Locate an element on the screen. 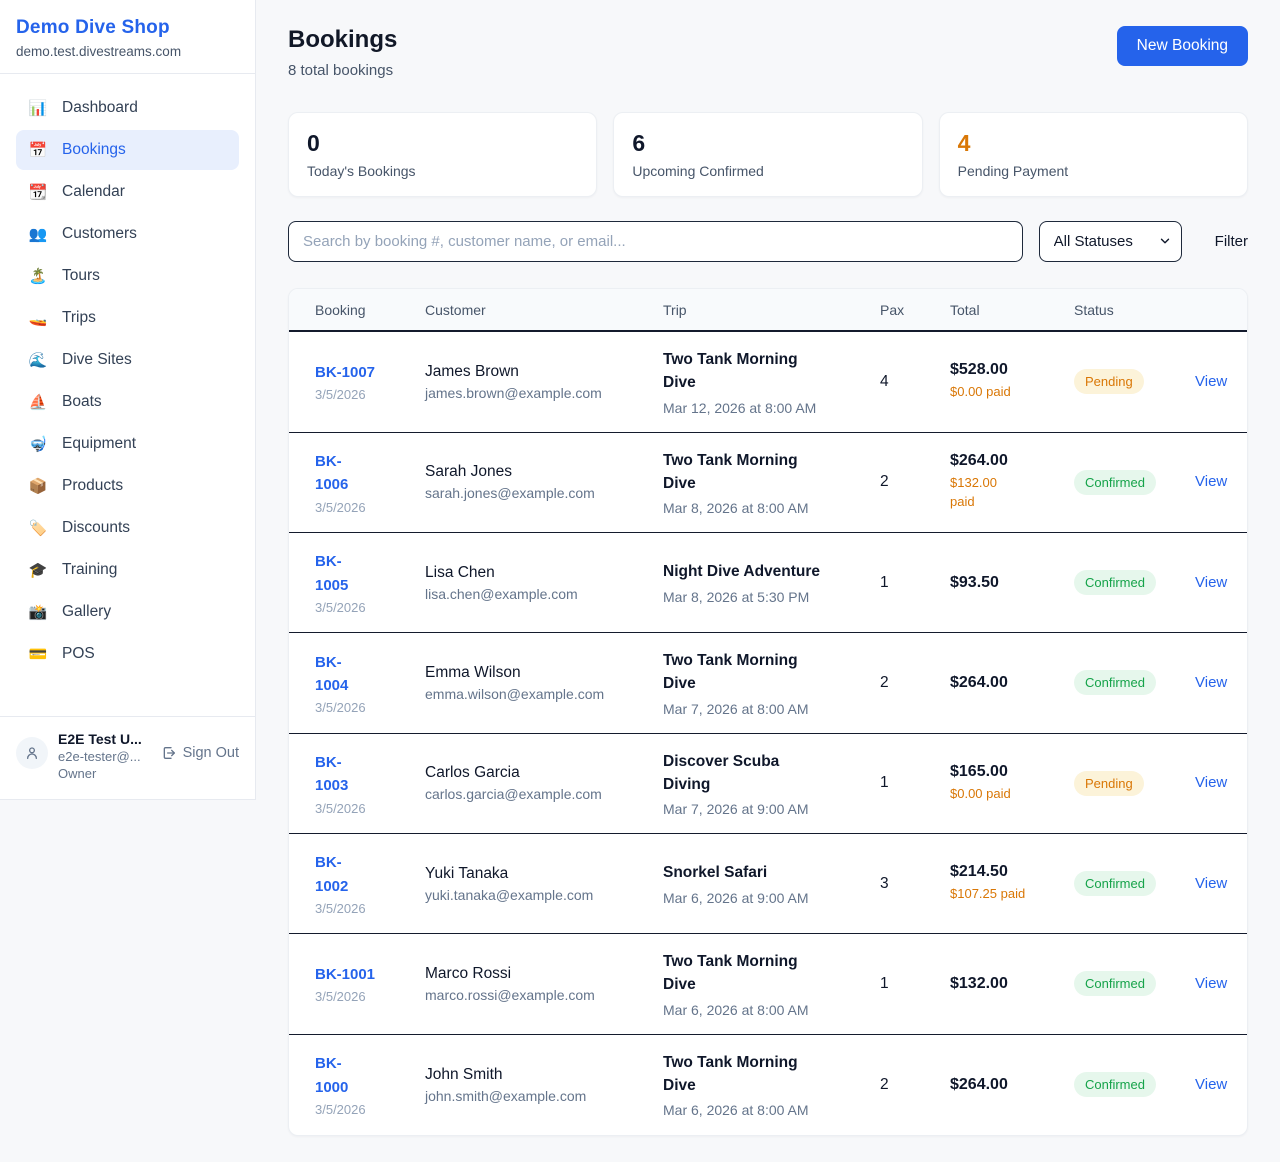 The image size is (1280, 1162). sidebar-item-customers: 👥 Customers is located at coordinates (127, 234).